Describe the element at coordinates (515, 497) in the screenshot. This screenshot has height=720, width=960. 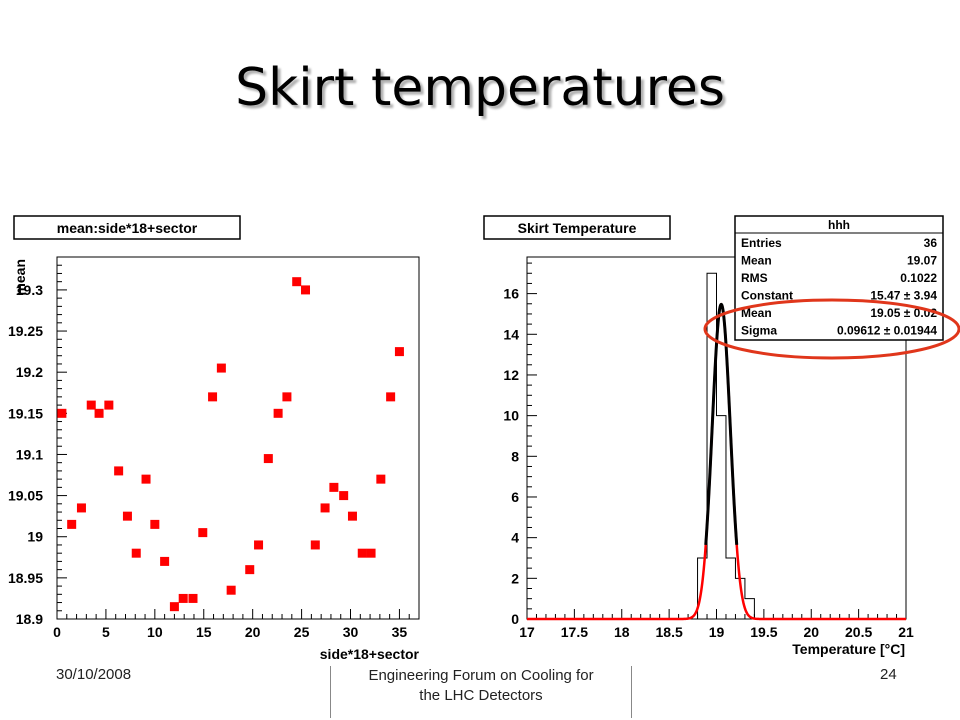
I see `right-y-tick-label: 6` at that location.